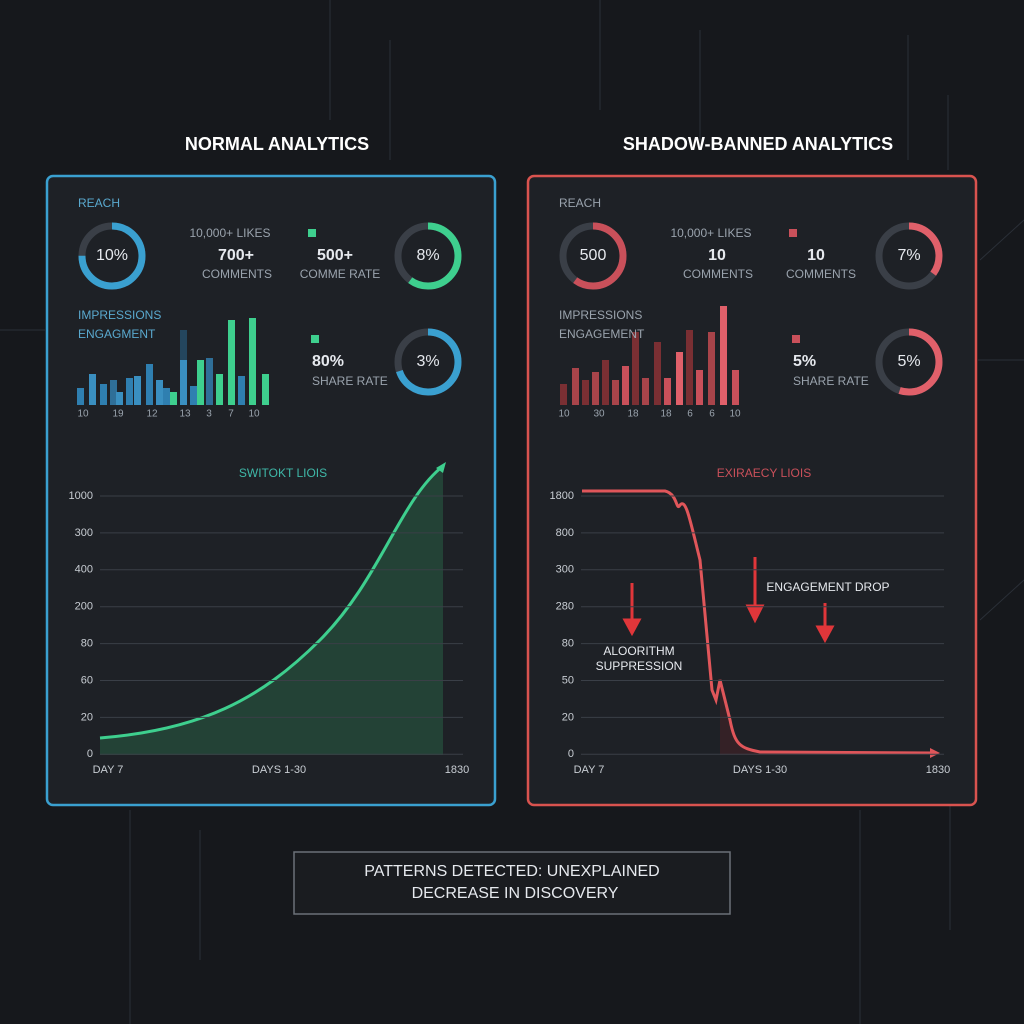 This screenshot has width=1024, height=1024. I want to click on y-label: 200, so click(84, 607).